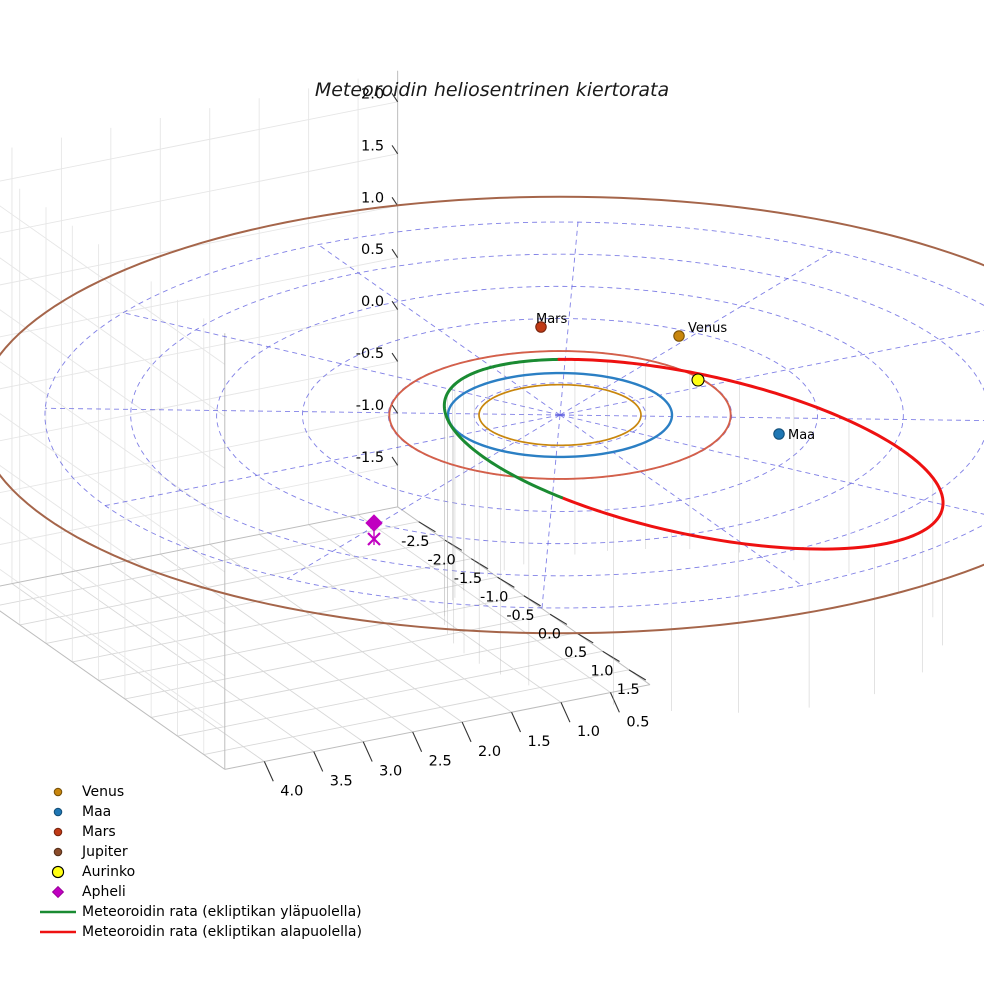 Image resolution: width=984 pixels, height=984 pixels. I want to click on z-tick-label: 0.5, so click(372, 250).